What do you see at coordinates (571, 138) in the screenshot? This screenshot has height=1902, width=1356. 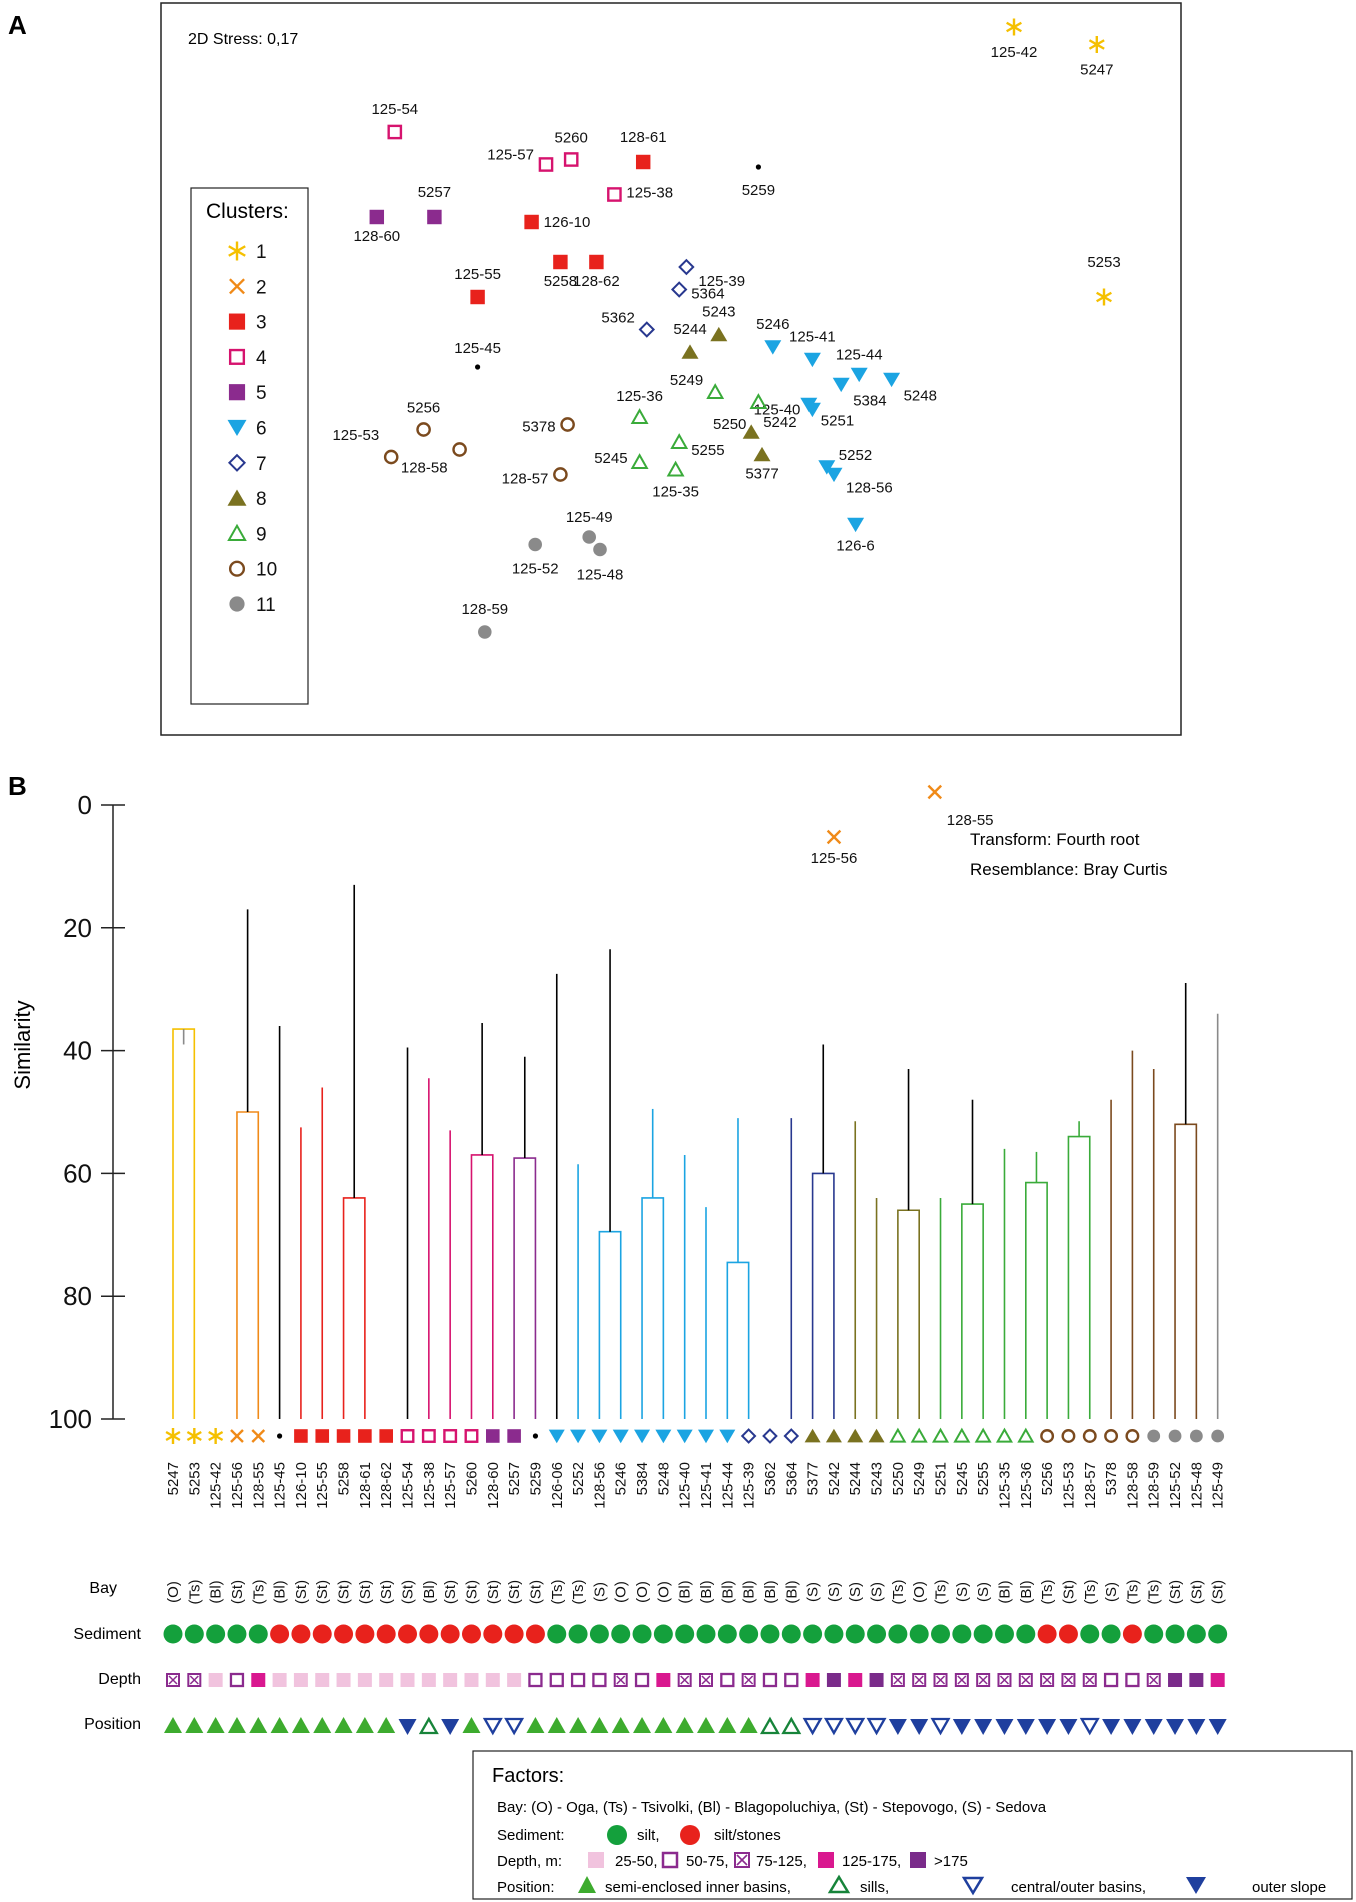 I see `nmds-point-label: 5260` at bounding box center [571, 138].